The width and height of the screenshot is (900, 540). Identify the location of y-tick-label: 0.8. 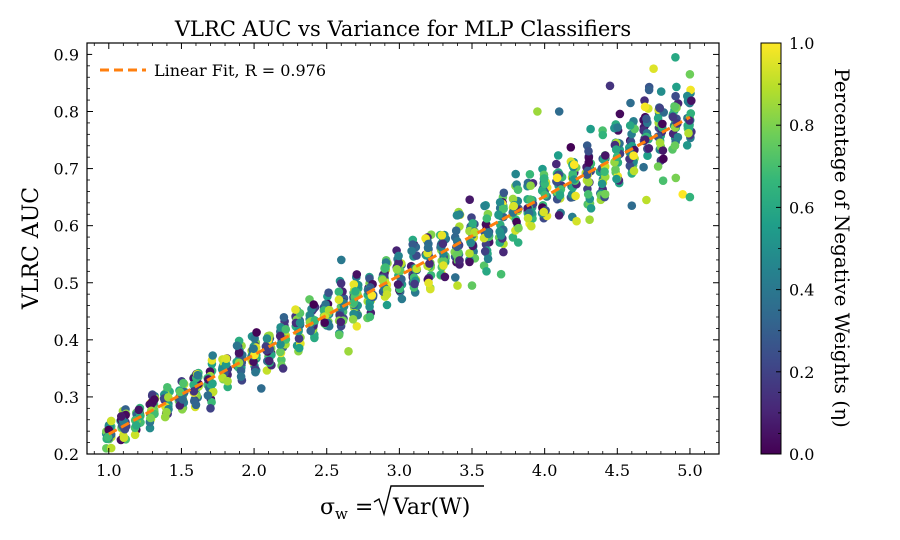
(66, 112).